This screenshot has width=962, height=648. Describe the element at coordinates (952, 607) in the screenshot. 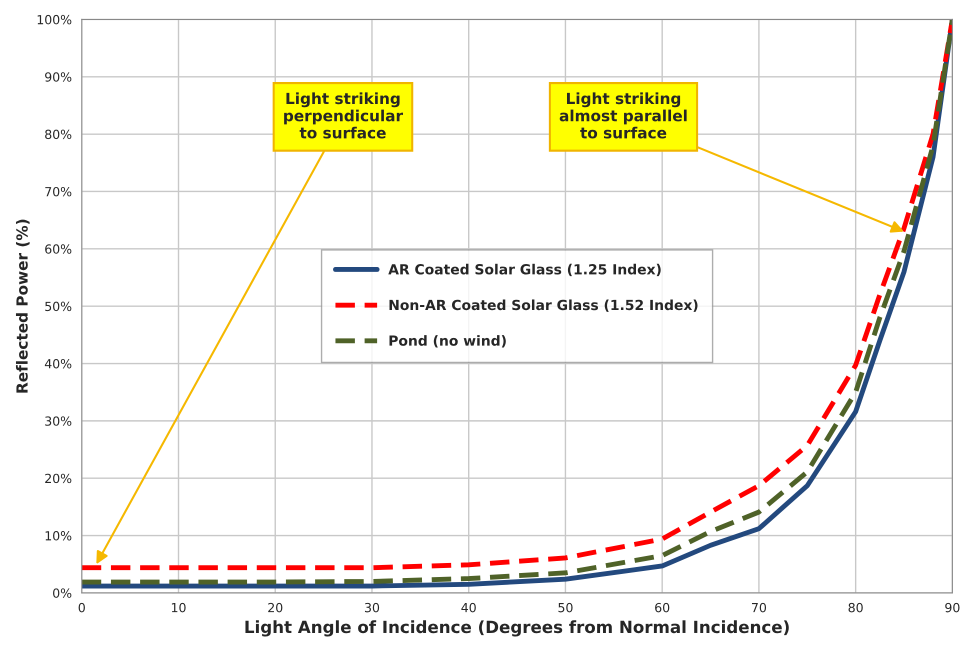

I see `x-tick-label: 90` at that location.